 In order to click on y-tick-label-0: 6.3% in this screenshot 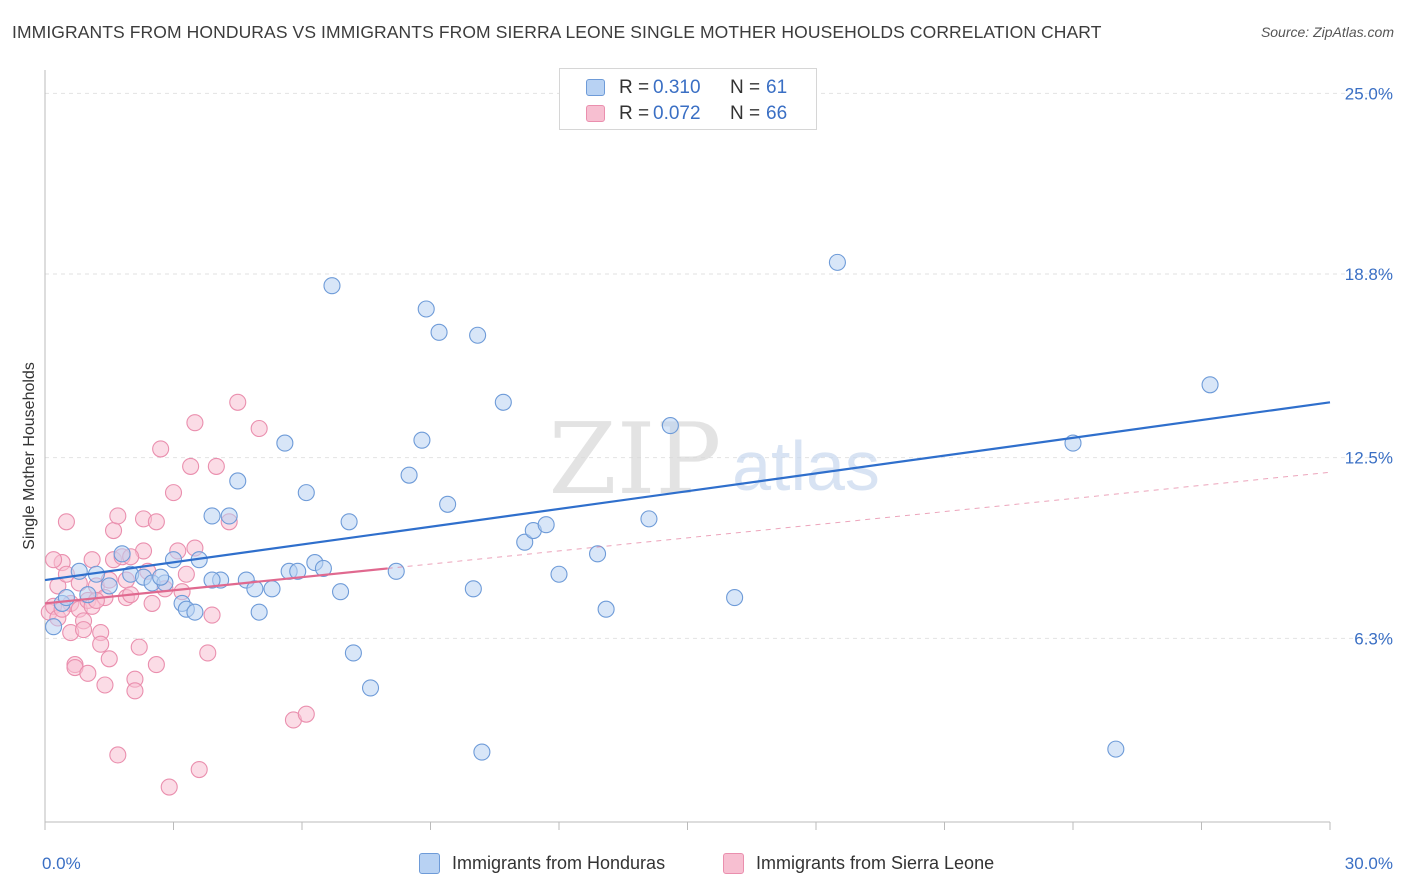, I will do `click(1373, 638)`.